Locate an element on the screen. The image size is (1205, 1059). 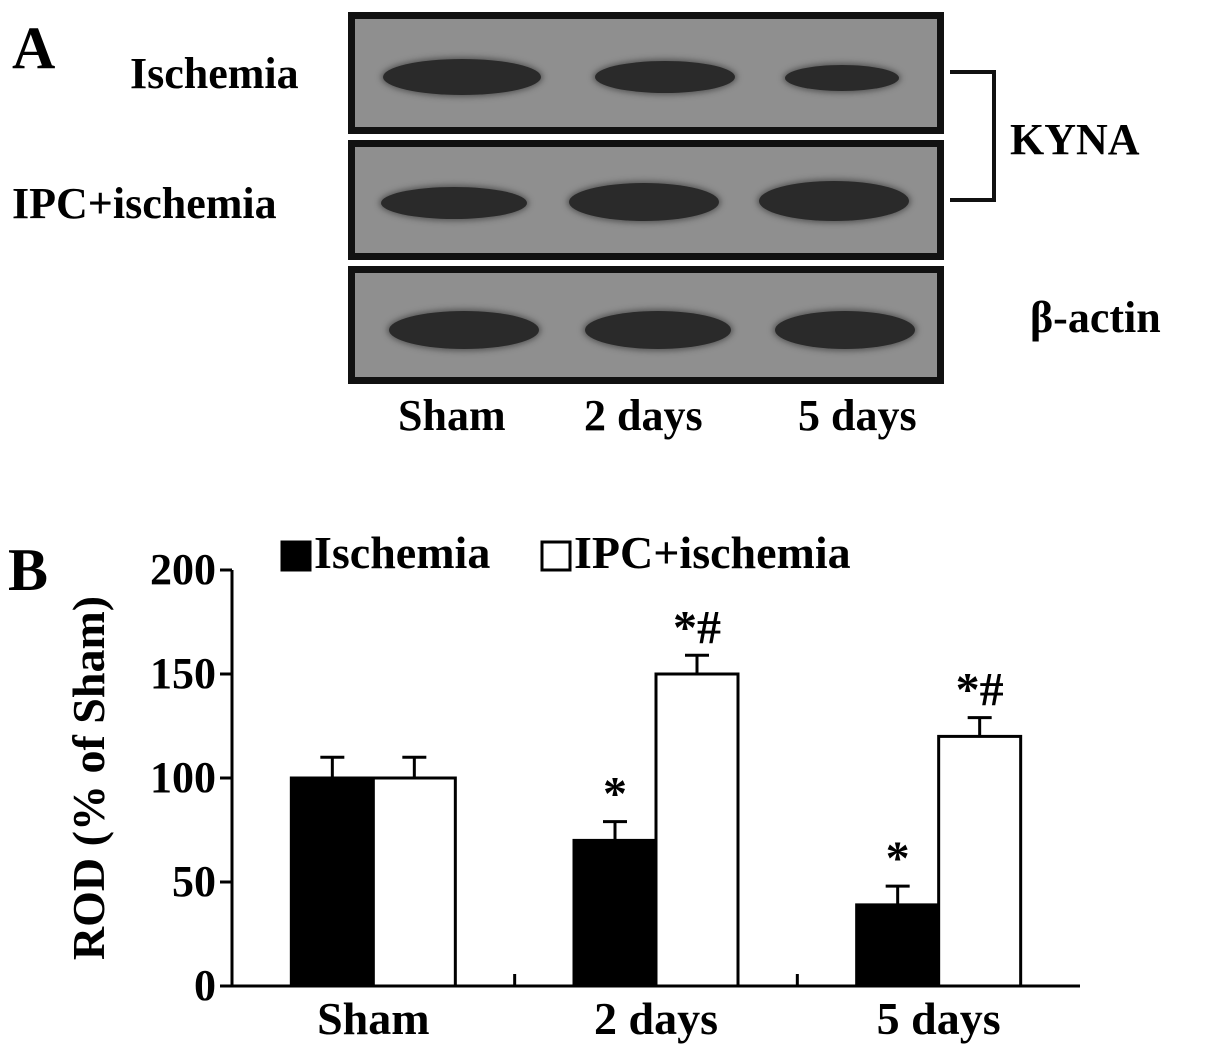
lane-label-2days: 2 days is located at coordinates (643, 415).